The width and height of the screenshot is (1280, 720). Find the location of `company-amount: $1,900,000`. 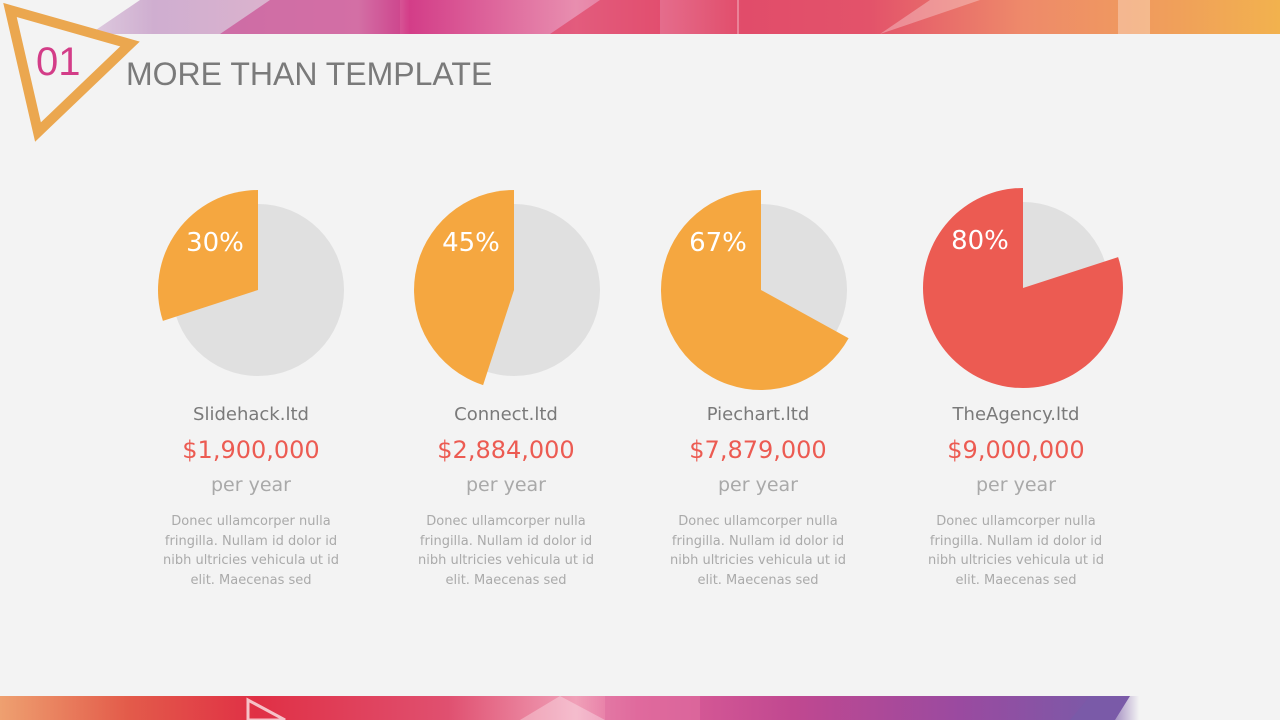

company-amount: $1,900,000 is located at coordinates (251, 450).